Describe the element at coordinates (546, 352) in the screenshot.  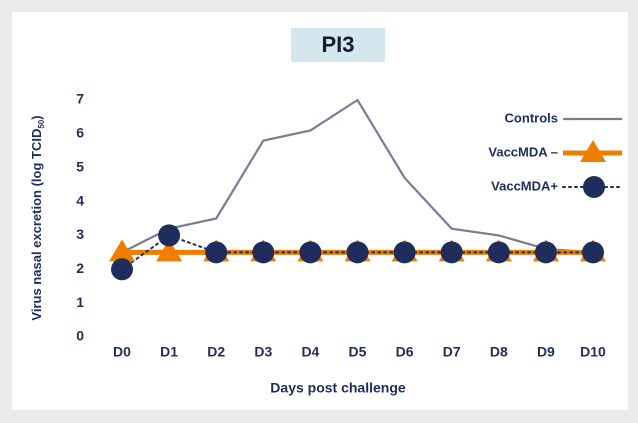
I see `x-tick-label: D9` at that location.